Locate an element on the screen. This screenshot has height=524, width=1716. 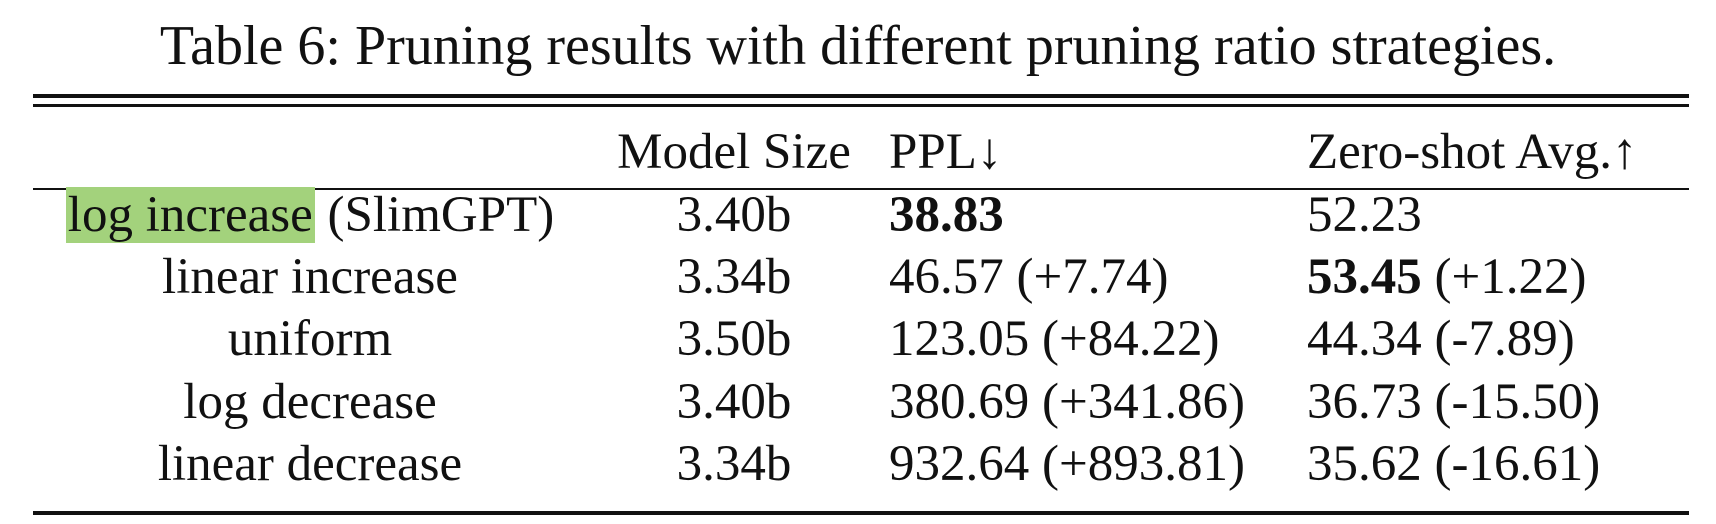
table-cell: 3.50b is located at coordinates (734, 339).